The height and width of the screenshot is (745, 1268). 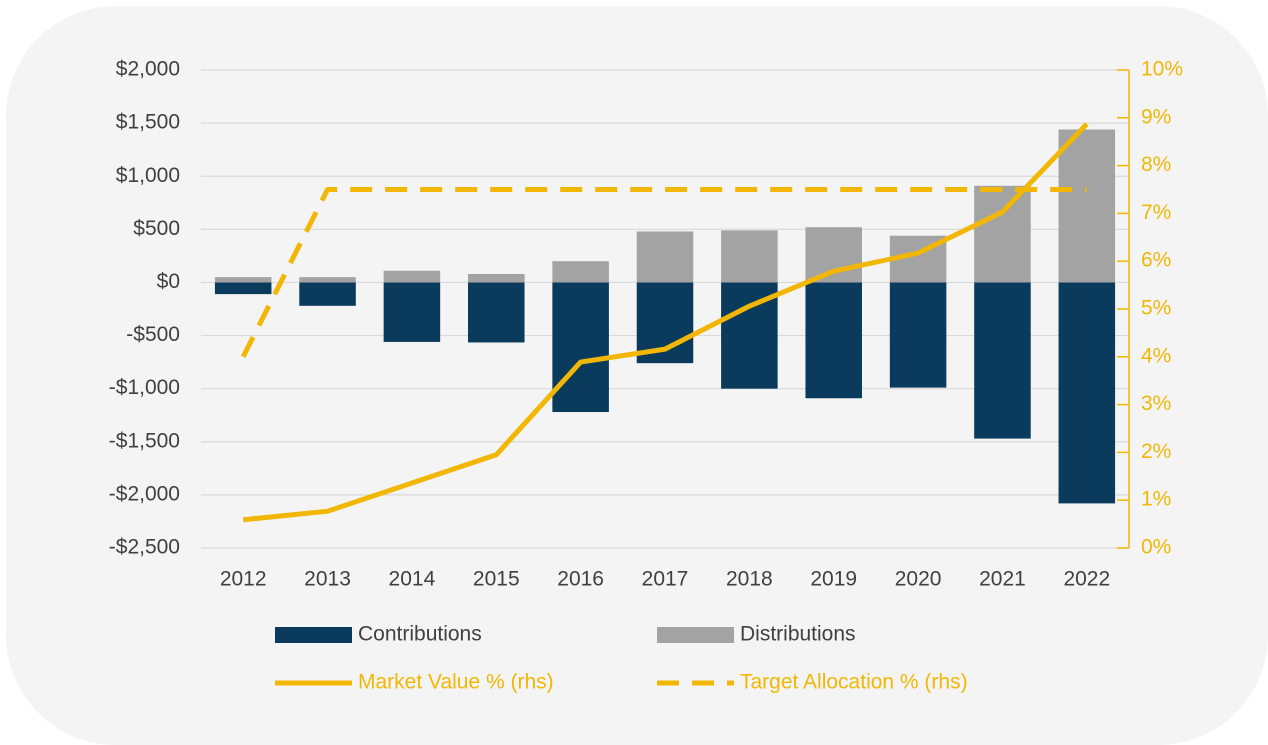 I want to click on y-tick-label: -$1,000, so click(x=144, y=387).